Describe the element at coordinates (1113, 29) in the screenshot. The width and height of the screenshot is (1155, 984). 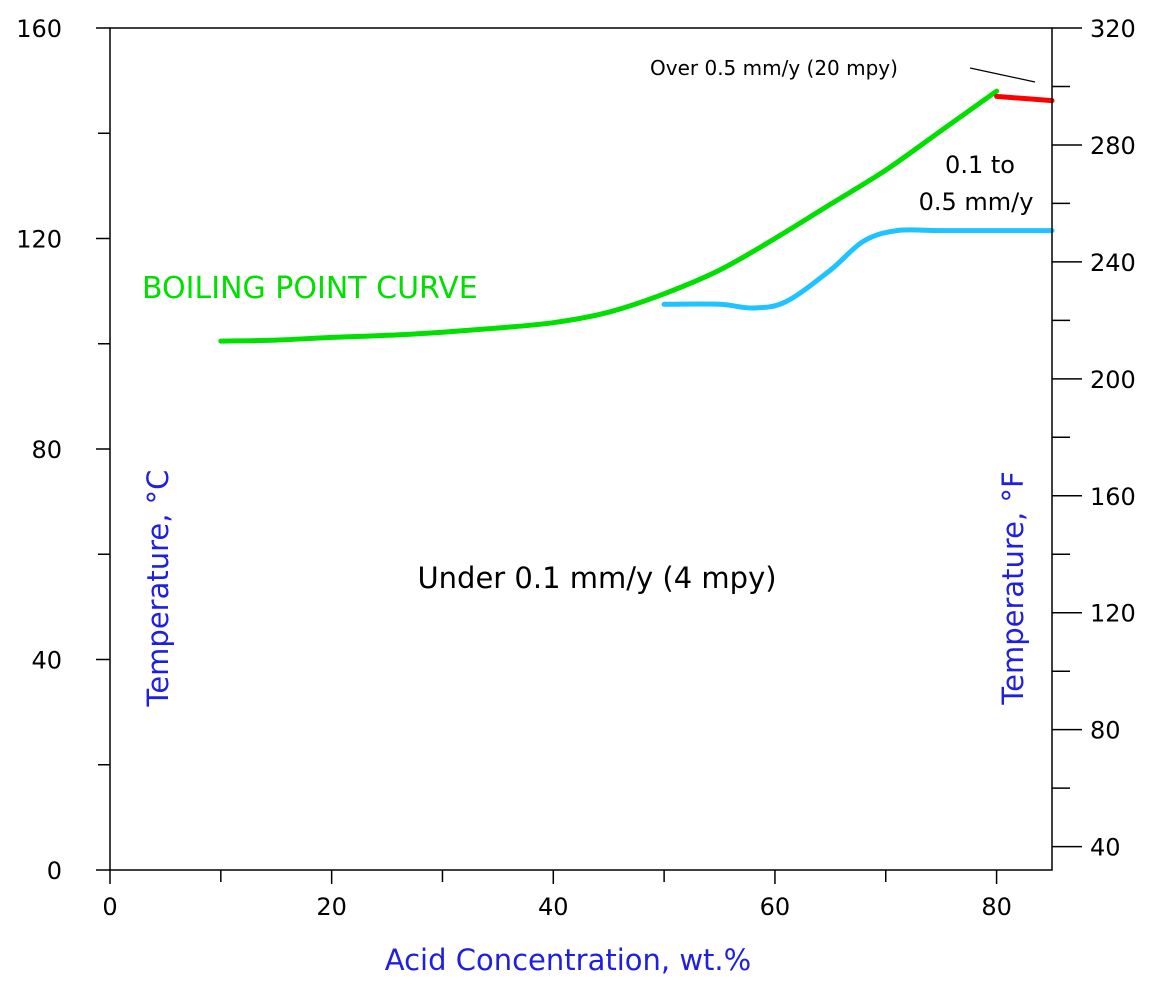
I see `y2-tick-label: 320` at that location.